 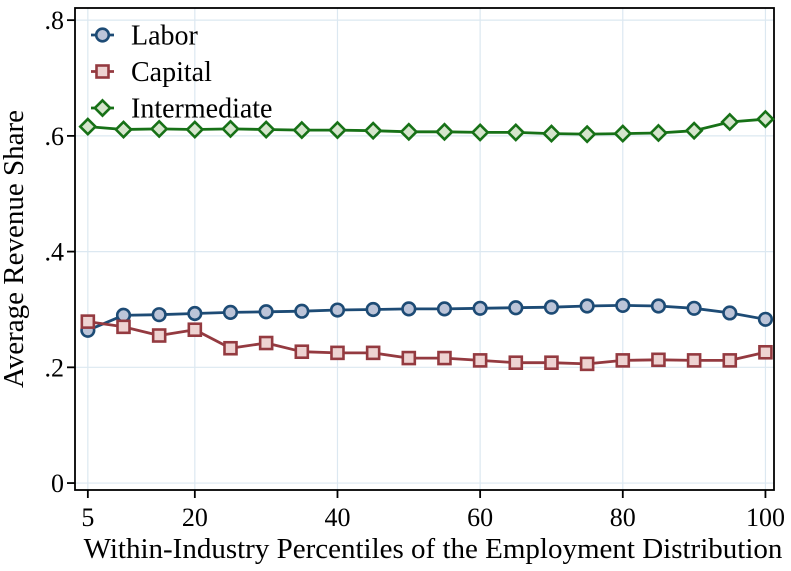 What do you see at coordinates (165, 36) in the screenshot?
I see `legend-label-labor: Labor` at bounding box center [165, 36].